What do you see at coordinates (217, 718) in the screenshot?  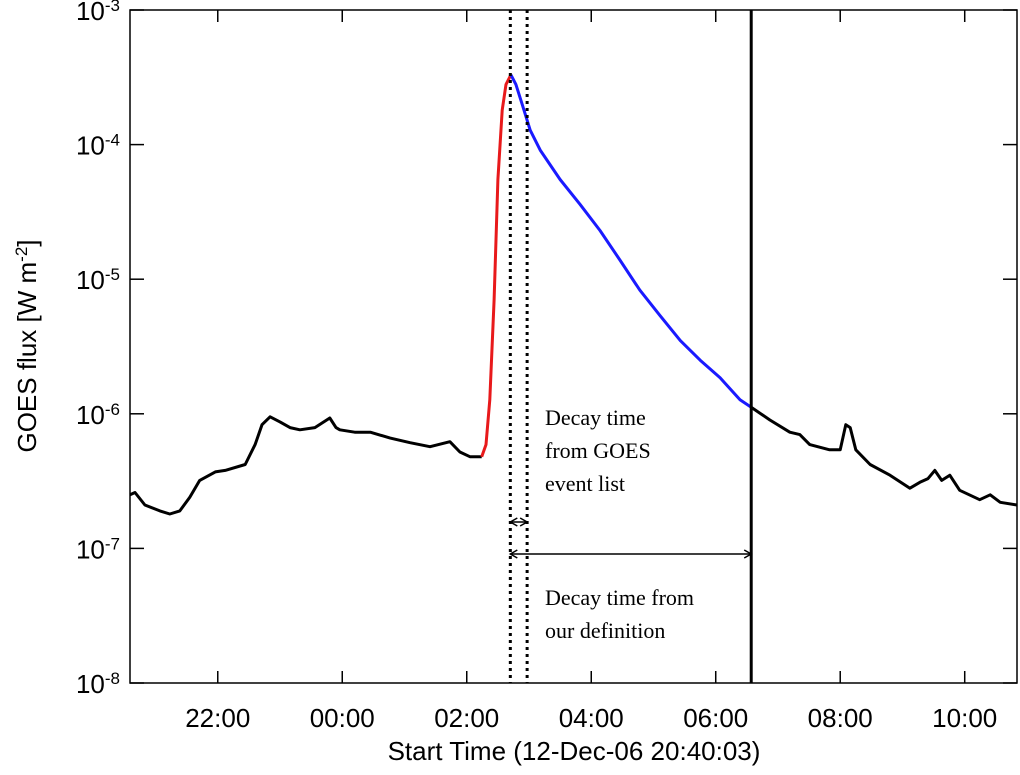 I see `x-tick-label: 22:00` at bounding box center [217, 718].